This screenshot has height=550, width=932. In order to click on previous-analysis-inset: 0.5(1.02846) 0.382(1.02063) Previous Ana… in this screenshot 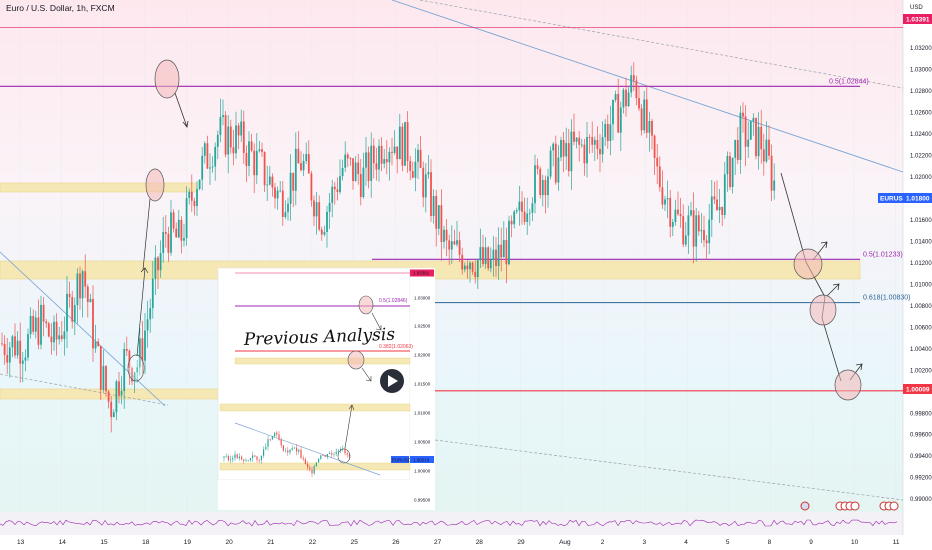, I will do `click(326, 388)`.